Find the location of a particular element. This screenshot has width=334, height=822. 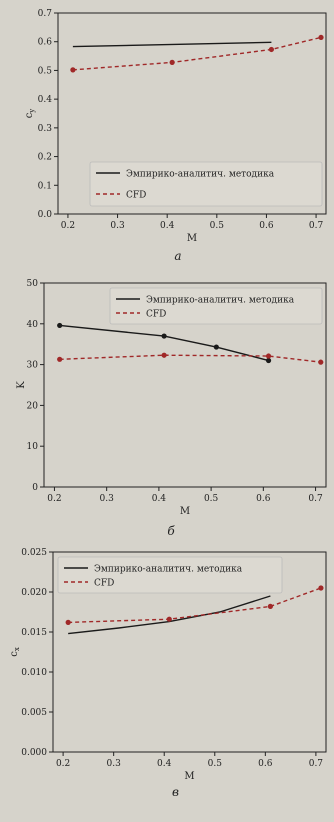

y-tick-label: 0.025 is located at coordinates (34, 553).